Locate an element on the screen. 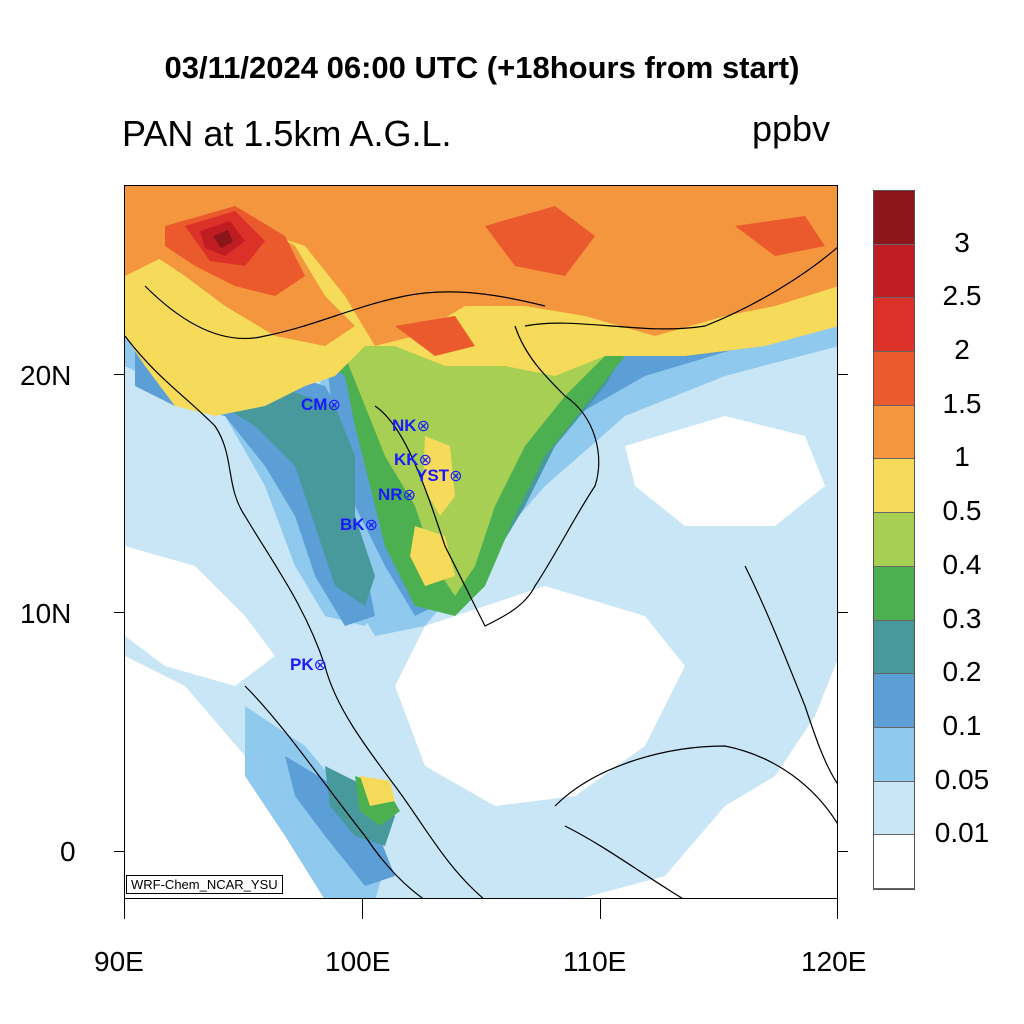 This screenshot has width=1024, height=1024. y-label-10n: 10N is located at coordinates (46, 613).